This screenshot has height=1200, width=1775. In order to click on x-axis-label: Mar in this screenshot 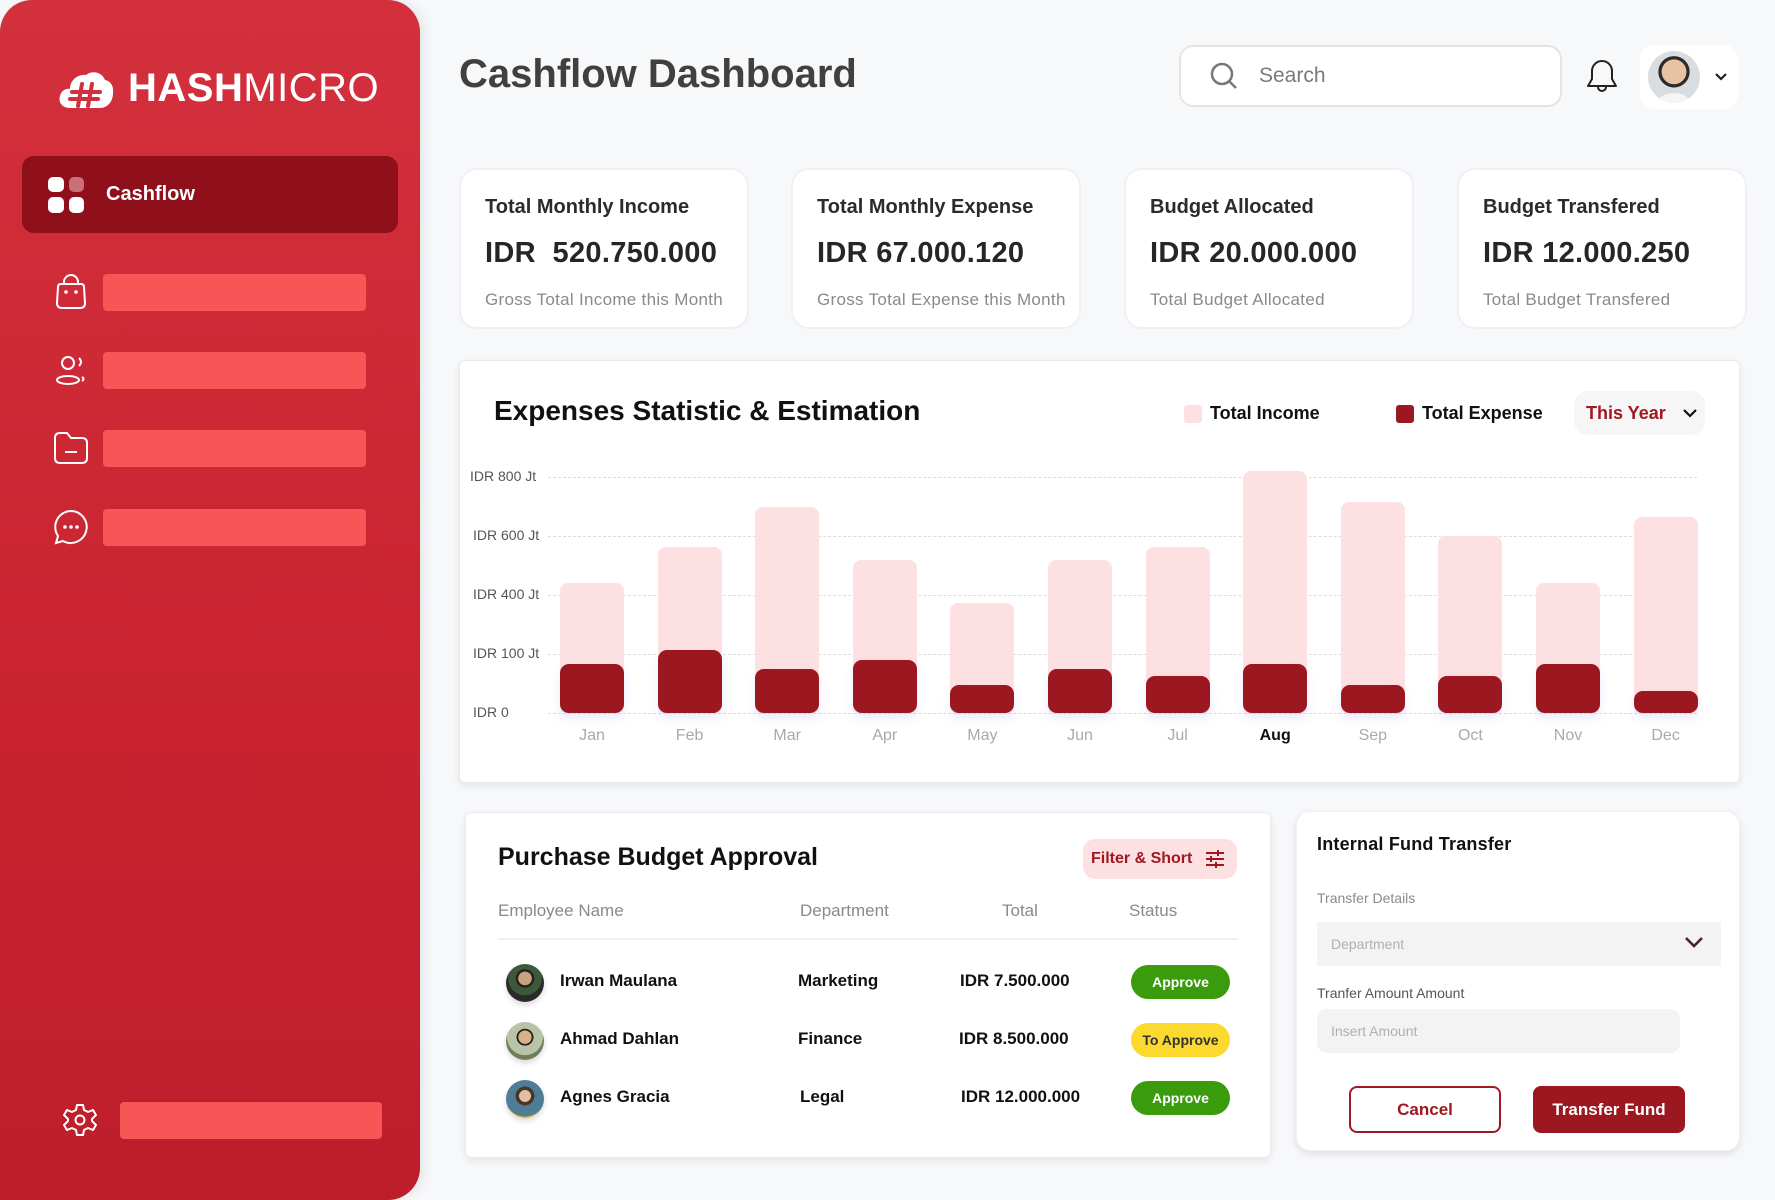, I will do `click(787, 735)`.